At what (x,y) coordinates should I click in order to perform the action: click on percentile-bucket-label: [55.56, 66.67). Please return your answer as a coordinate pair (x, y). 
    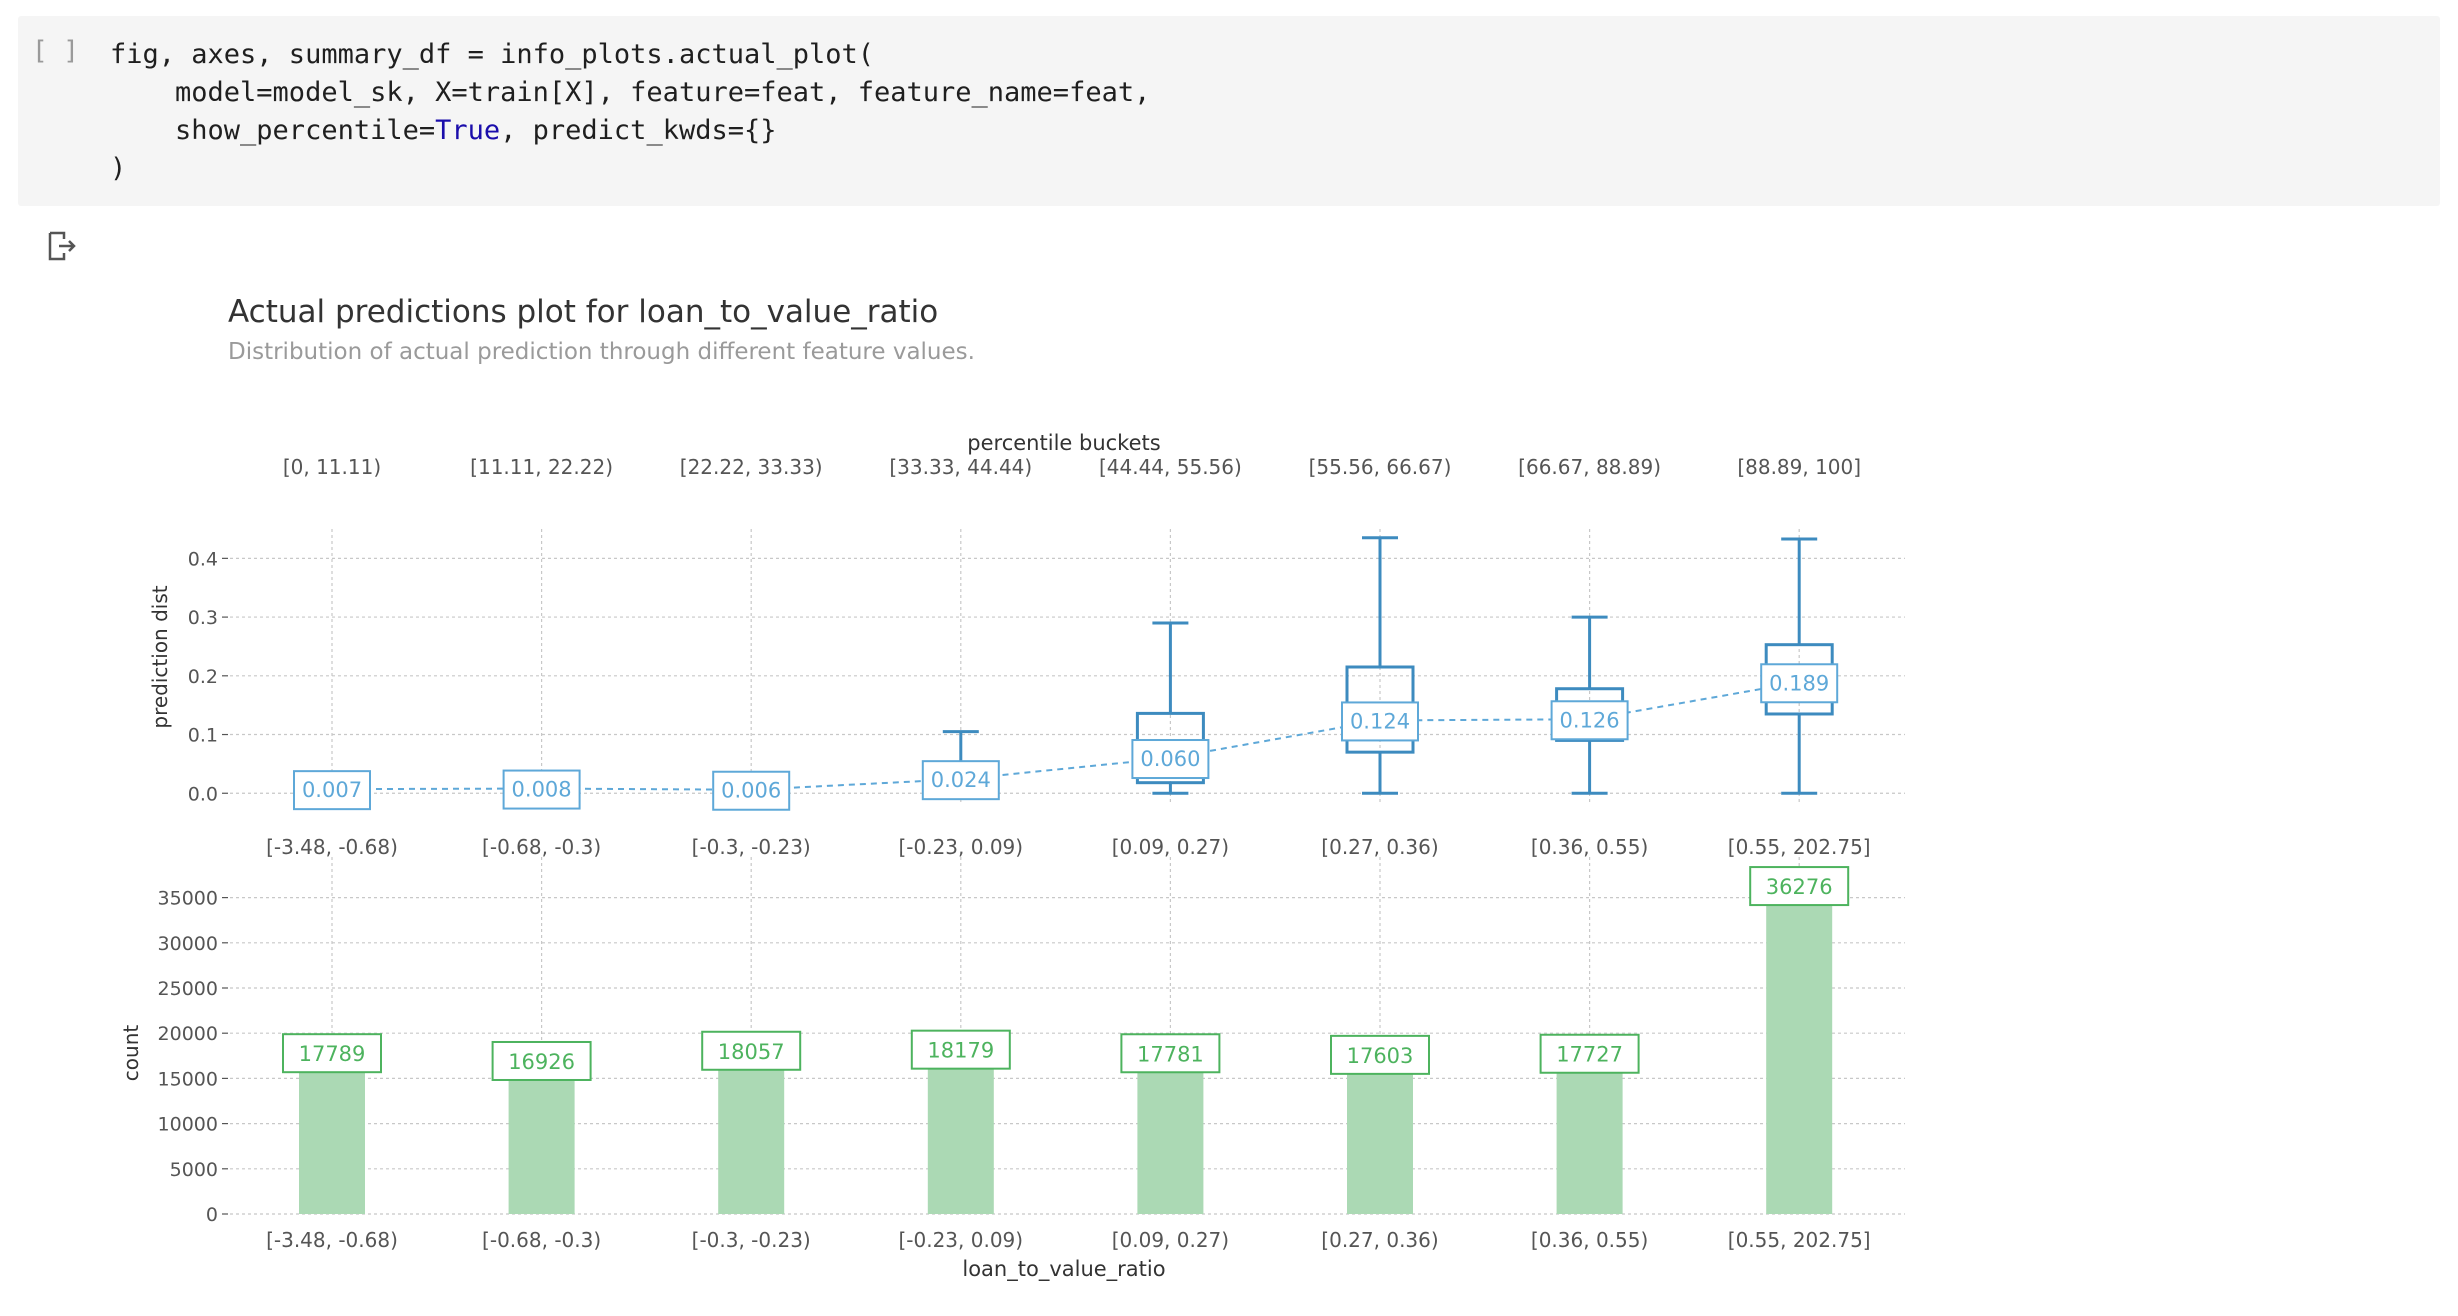
    Looking at the image, I should click on (1380, 467).